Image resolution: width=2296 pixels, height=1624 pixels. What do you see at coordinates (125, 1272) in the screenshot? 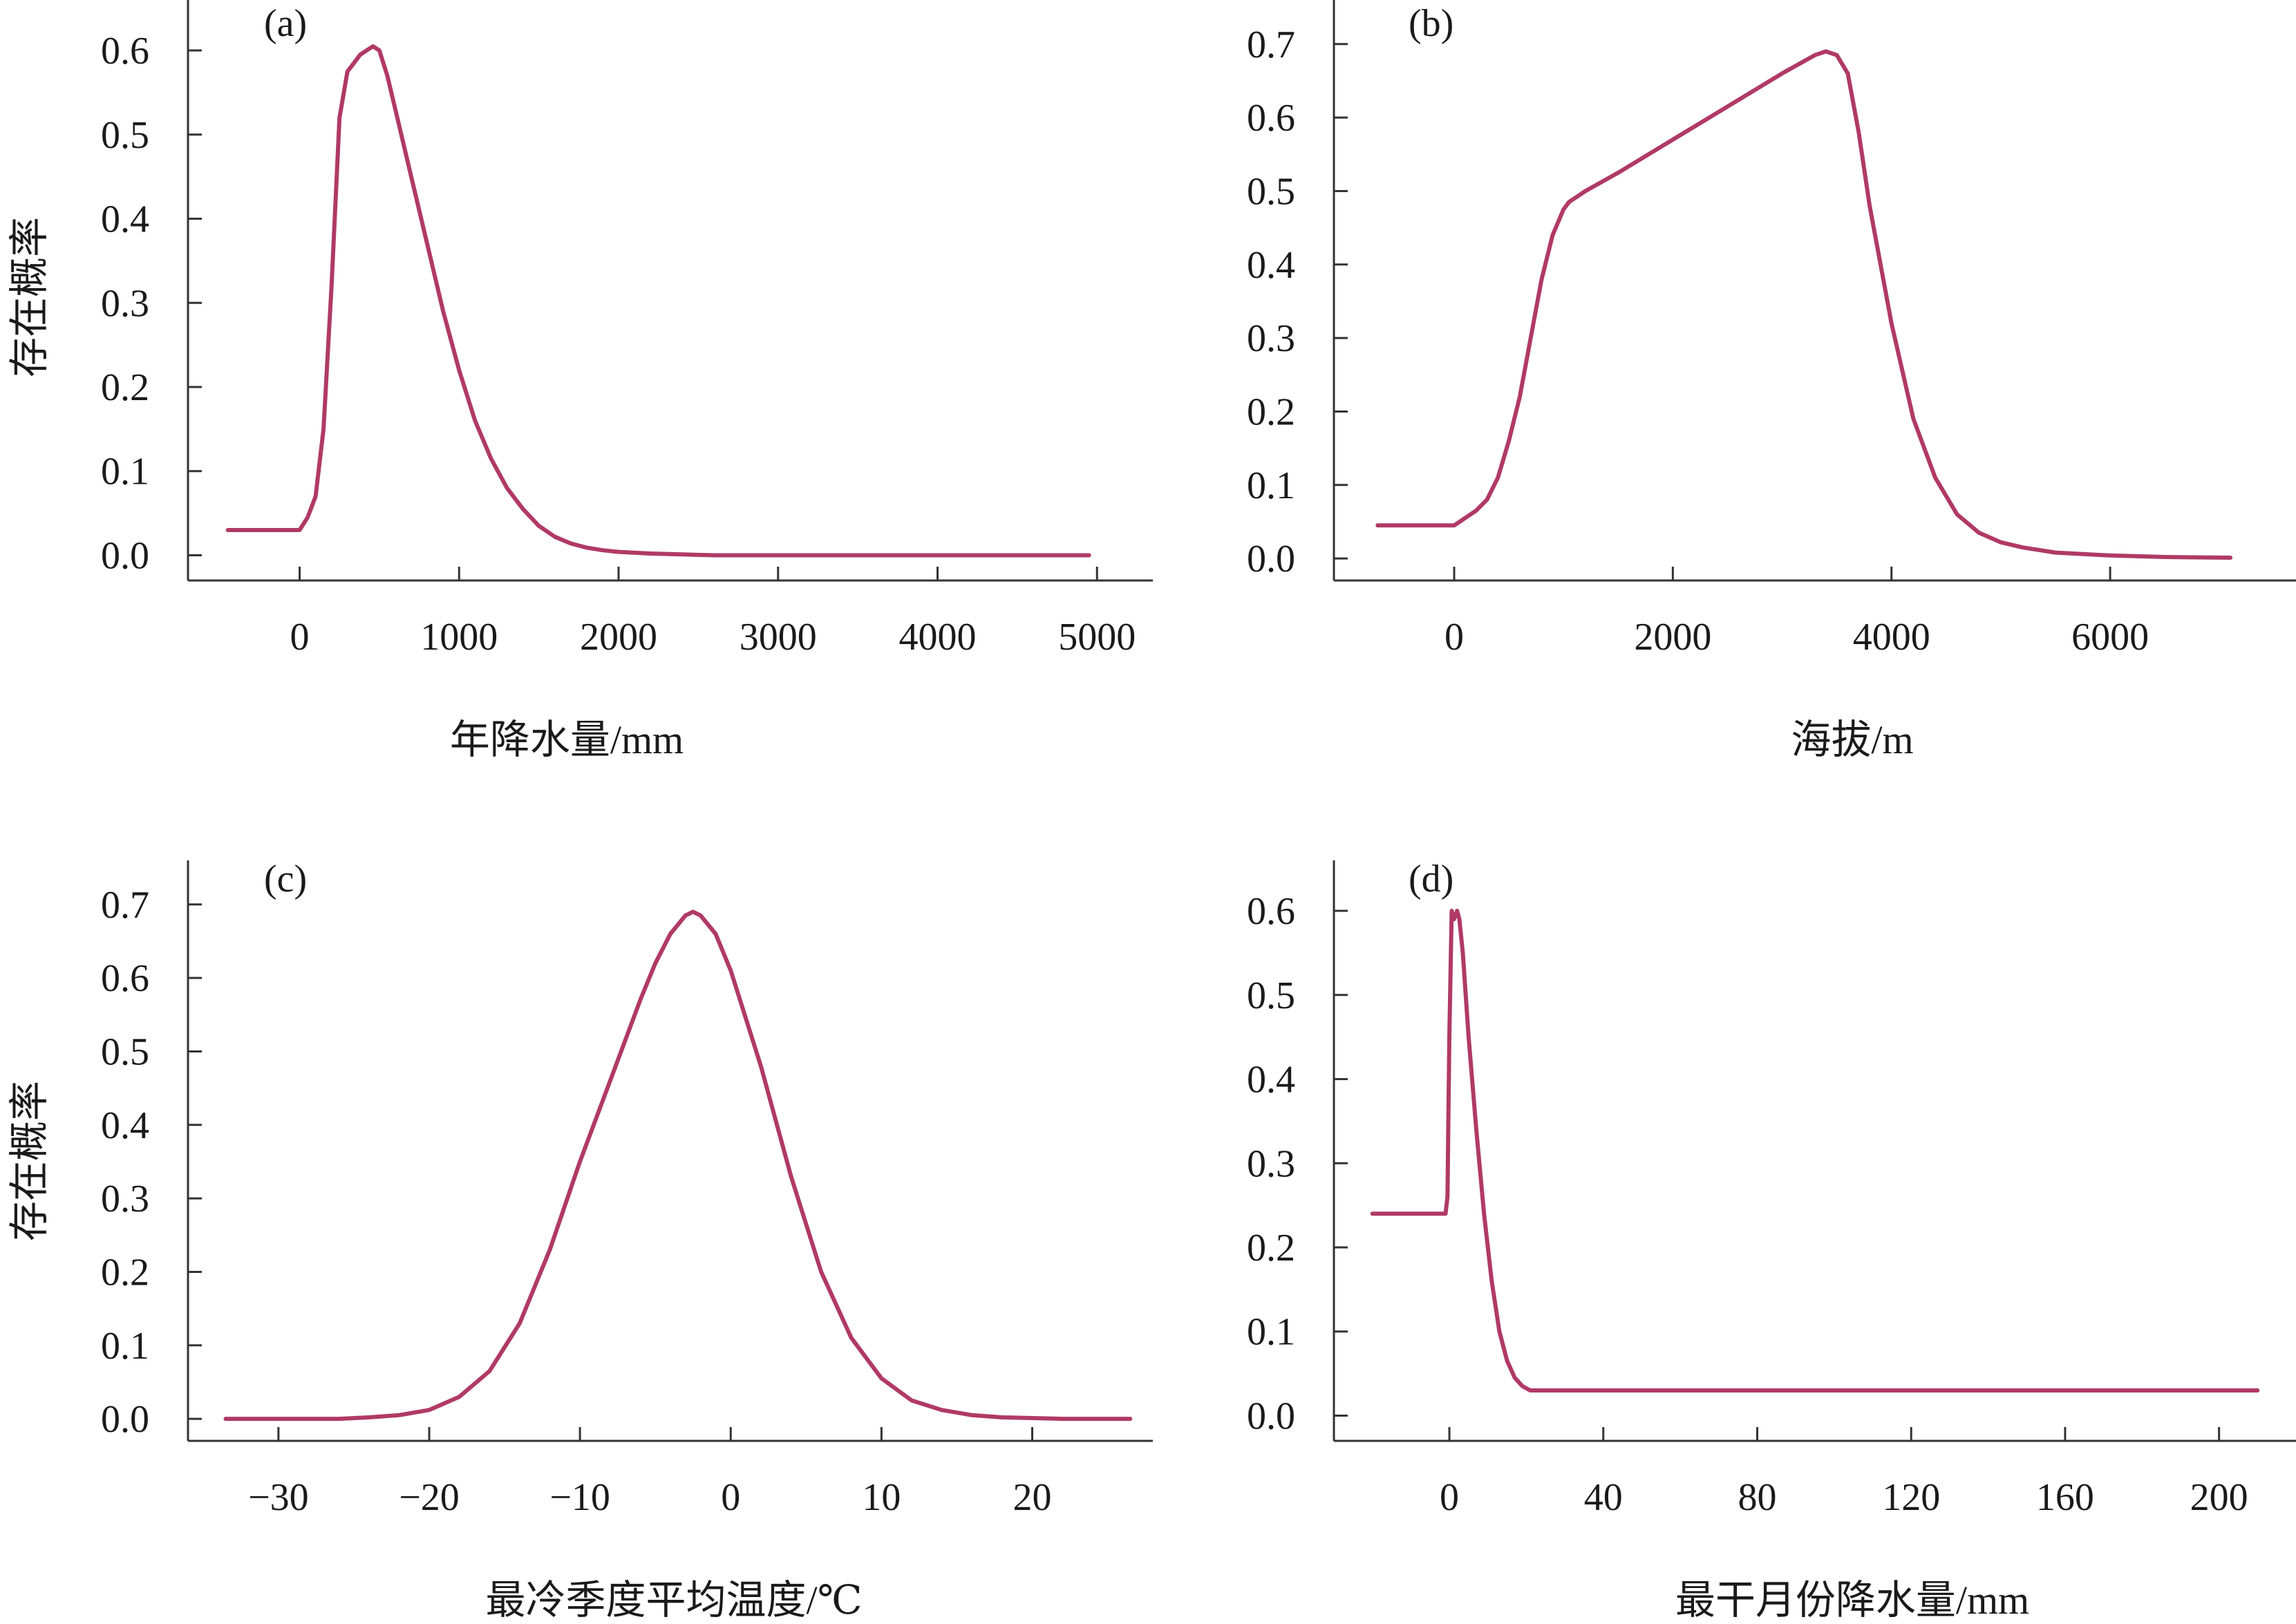
I see `y-tick-label-c: 0.2` at bounding box center [125, 1272].